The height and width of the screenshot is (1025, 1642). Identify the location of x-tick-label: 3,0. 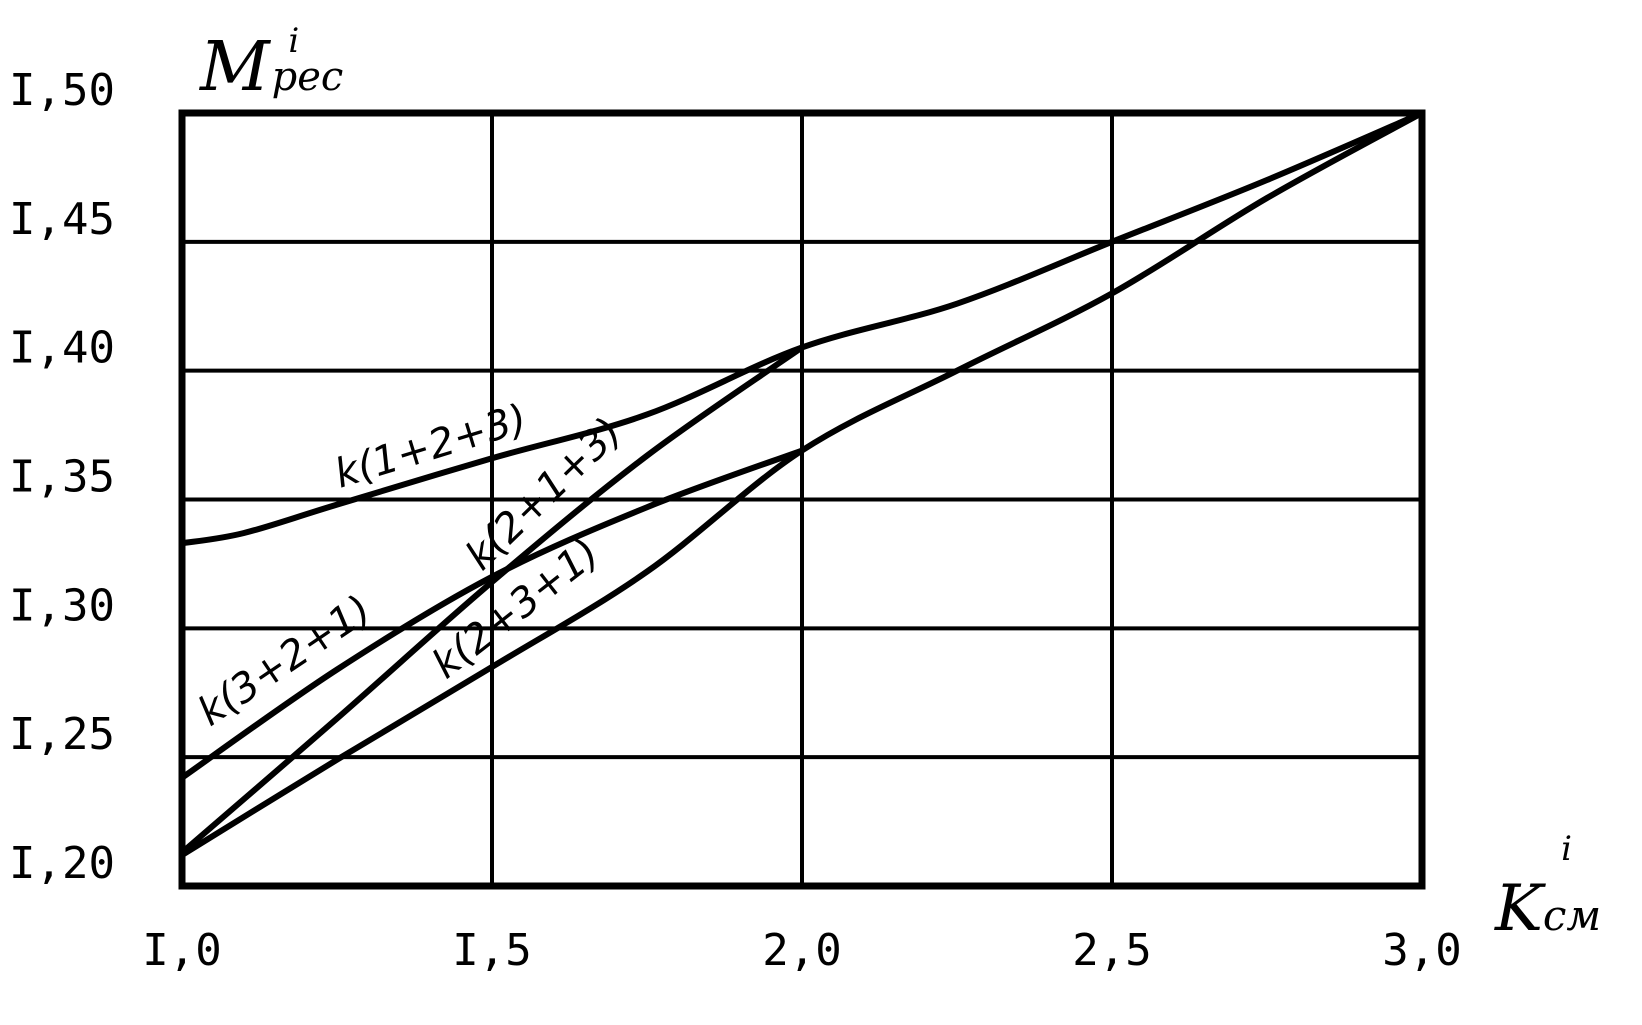
(1421, 950).